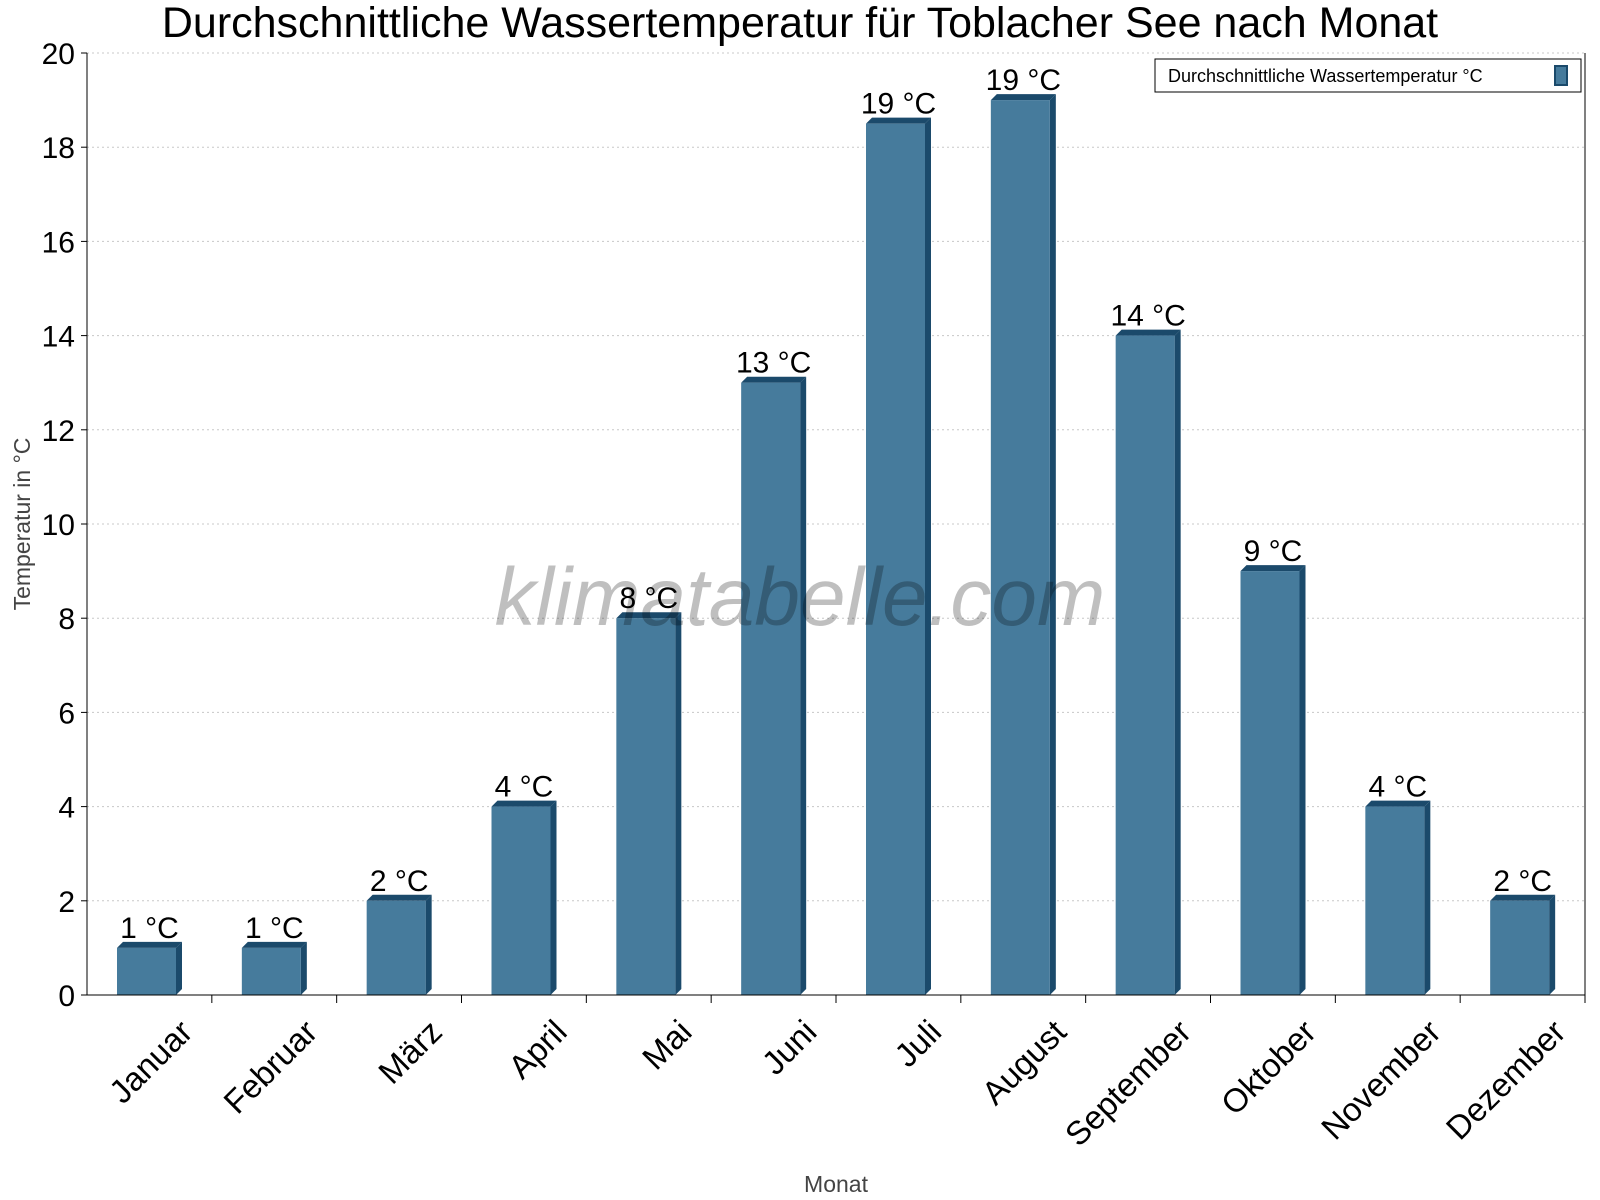 The image size is (1600, 1200). I want to click on y-tick-label: 12, so click(58, 431).